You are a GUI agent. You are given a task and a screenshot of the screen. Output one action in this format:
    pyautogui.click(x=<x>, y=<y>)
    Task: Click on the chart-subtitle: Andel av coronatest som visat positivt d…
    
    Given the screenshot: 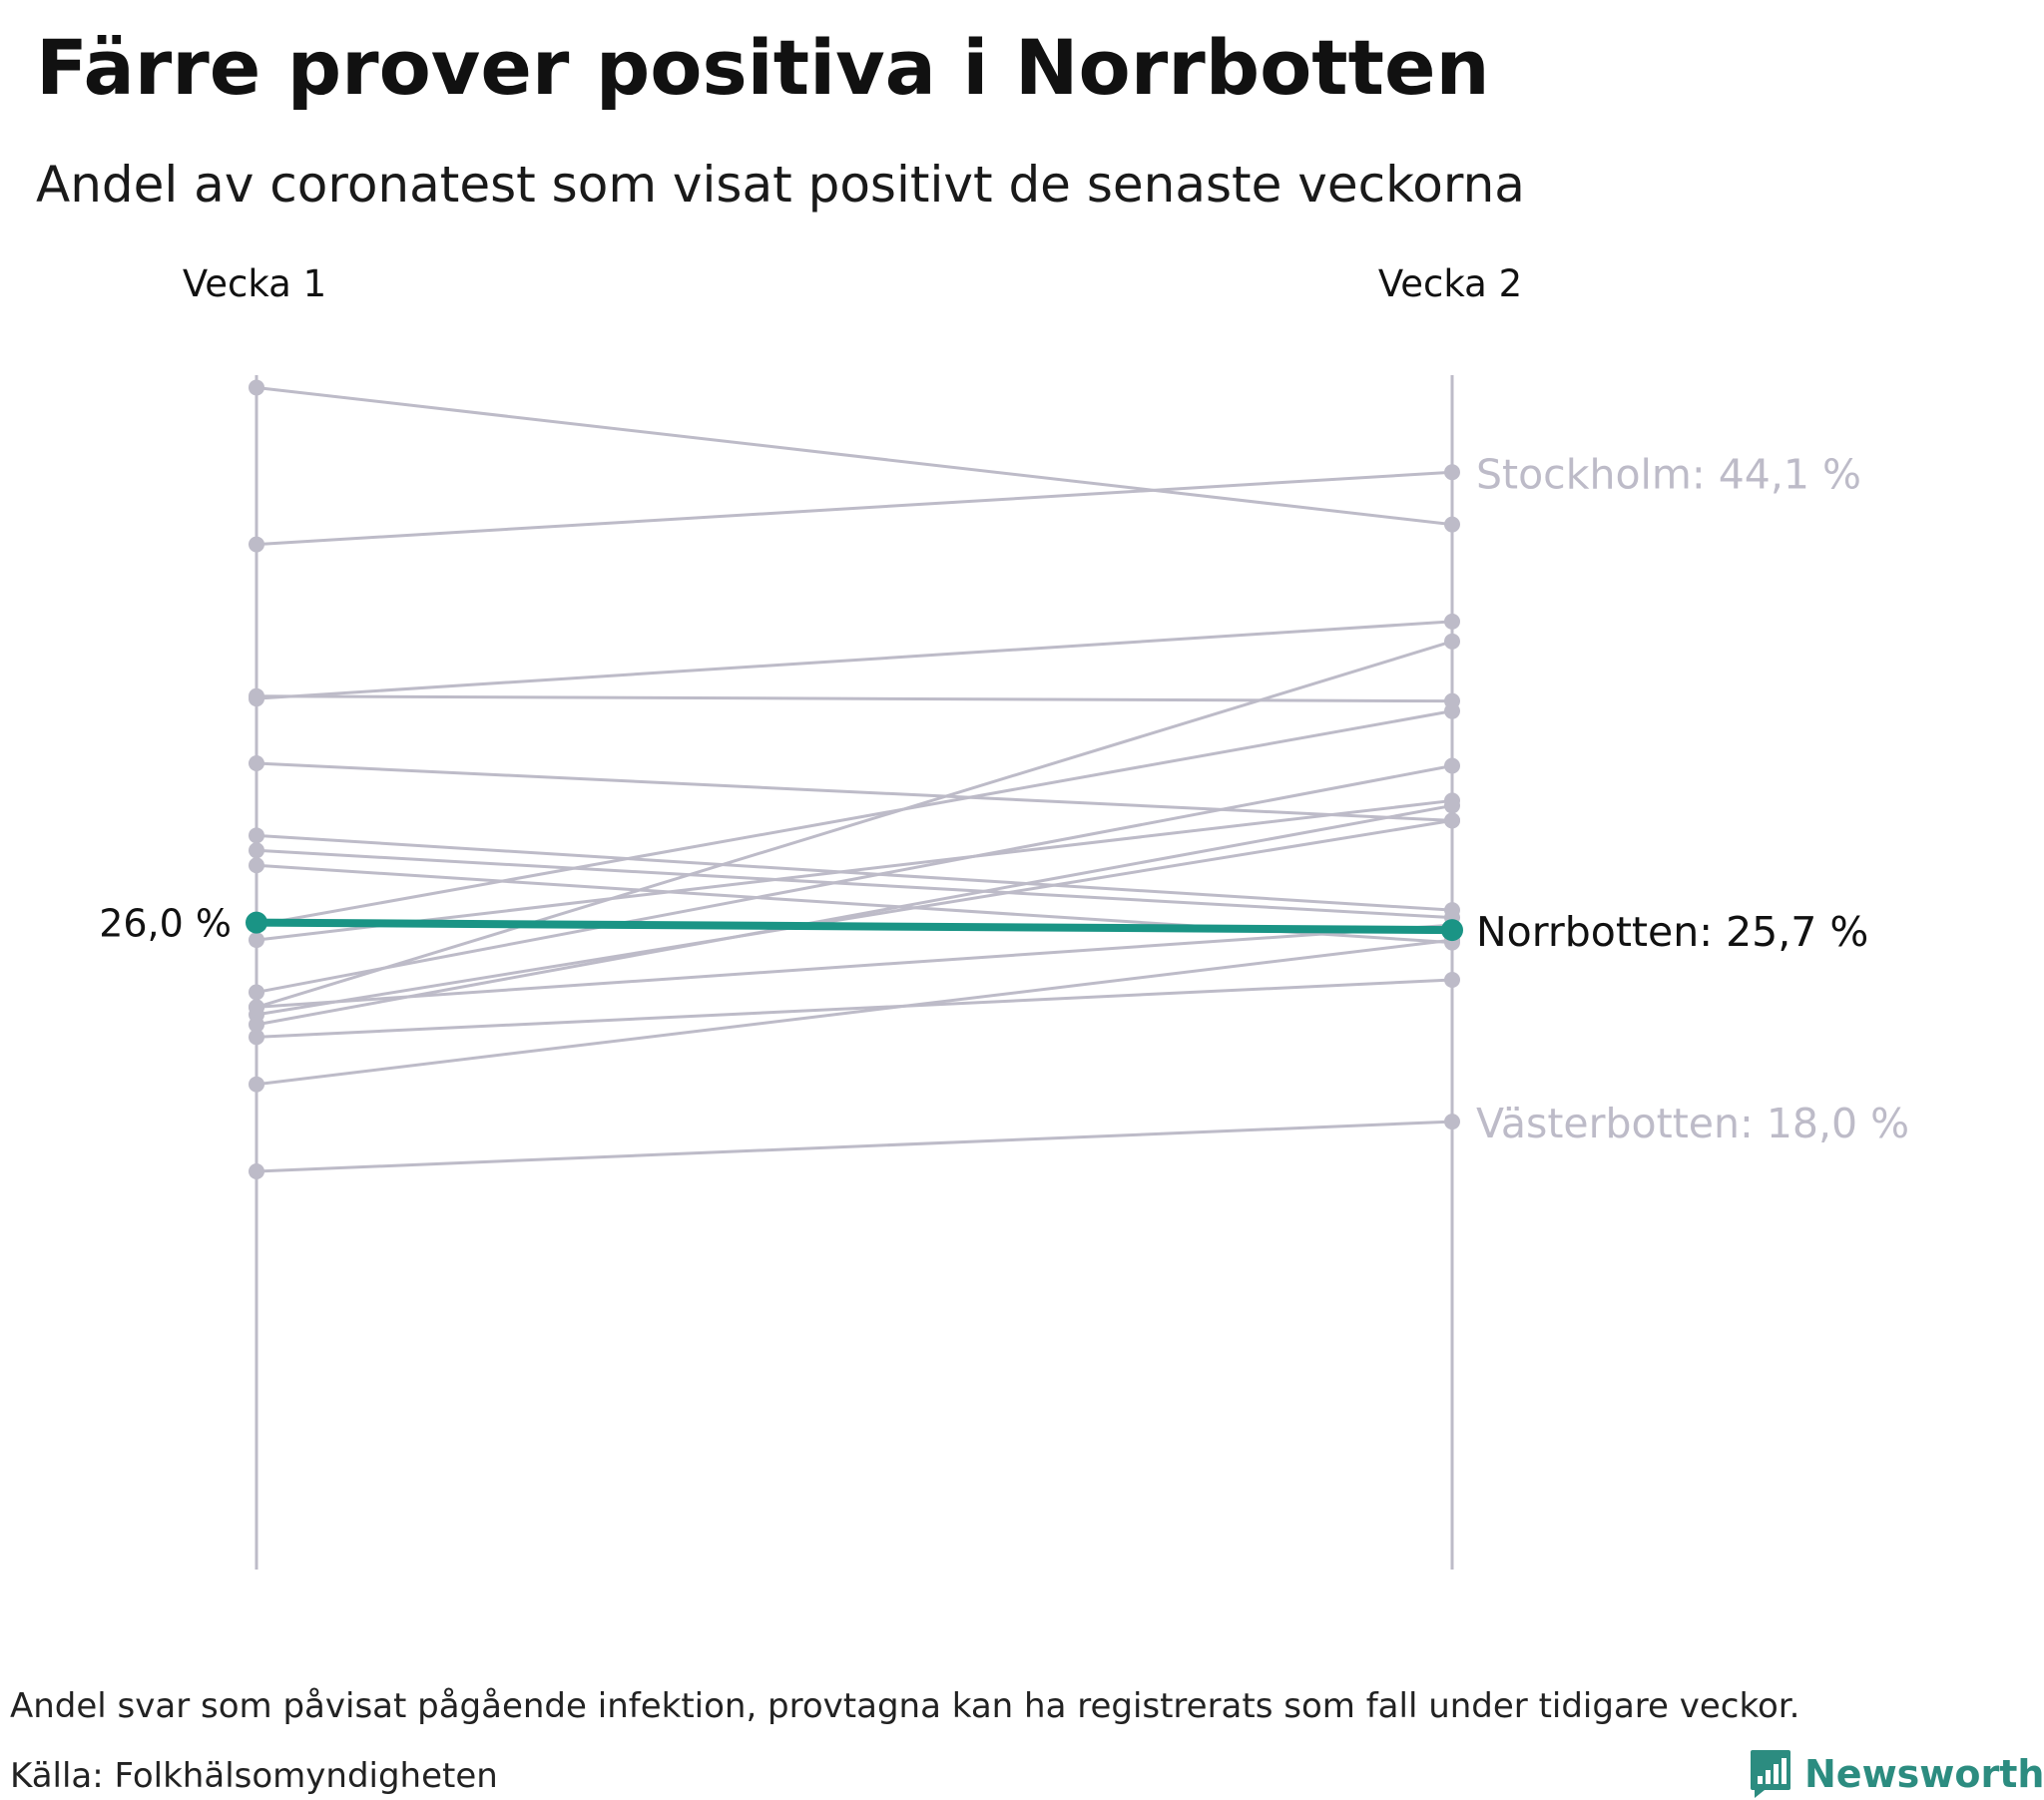 What is the action you would take?
    pyautogui.click(x=780, y=185)
    